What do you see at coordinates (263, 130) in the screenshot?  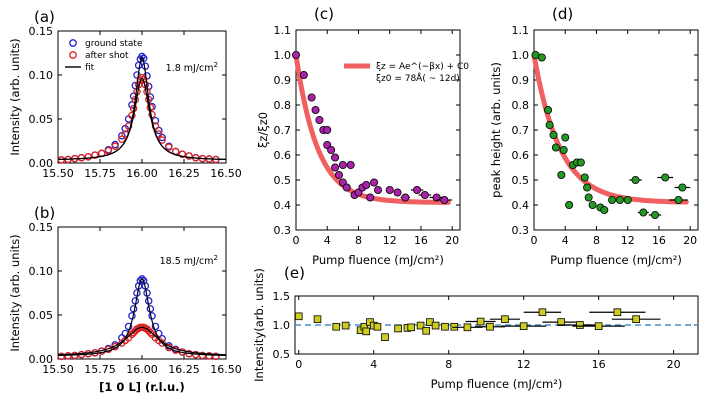 I see `y-axis-label: ξz/ξz0` at bounding box center [263, 130].